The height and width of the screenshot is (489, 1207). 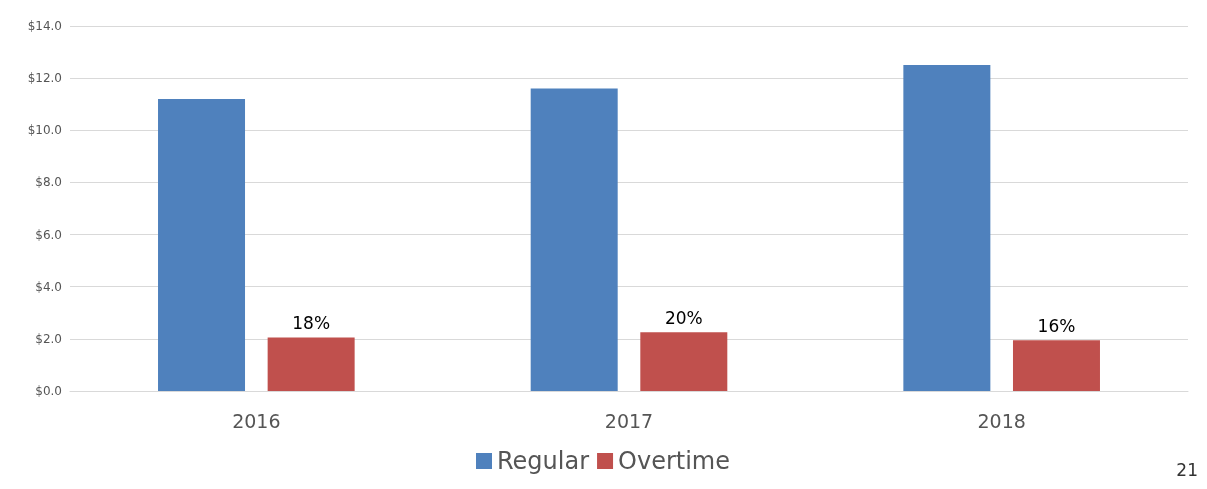 What do you see at coordinates (674, 461) in the screenshot?
I see `legend-label: Overtime` at bounding box center [674, 461].